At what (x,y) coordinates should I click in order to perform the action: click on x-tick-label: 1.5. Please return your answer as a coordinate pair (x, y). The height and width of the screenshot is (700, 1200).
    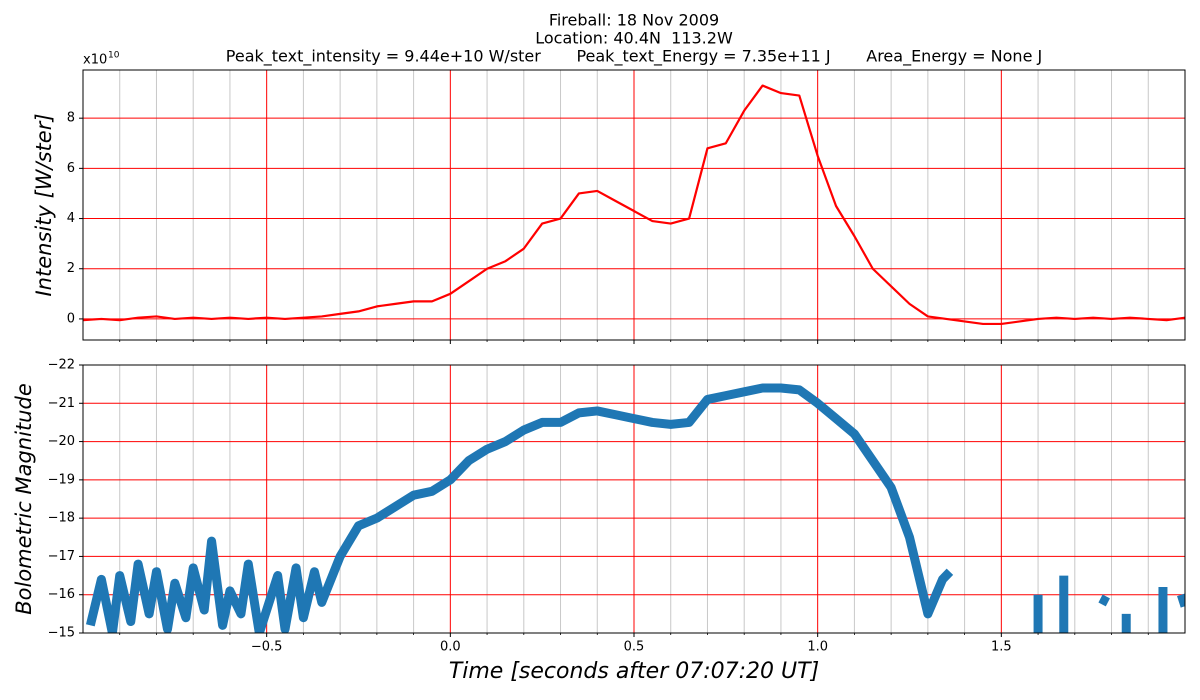
    Looking at the image, I should click on (1001, 647).